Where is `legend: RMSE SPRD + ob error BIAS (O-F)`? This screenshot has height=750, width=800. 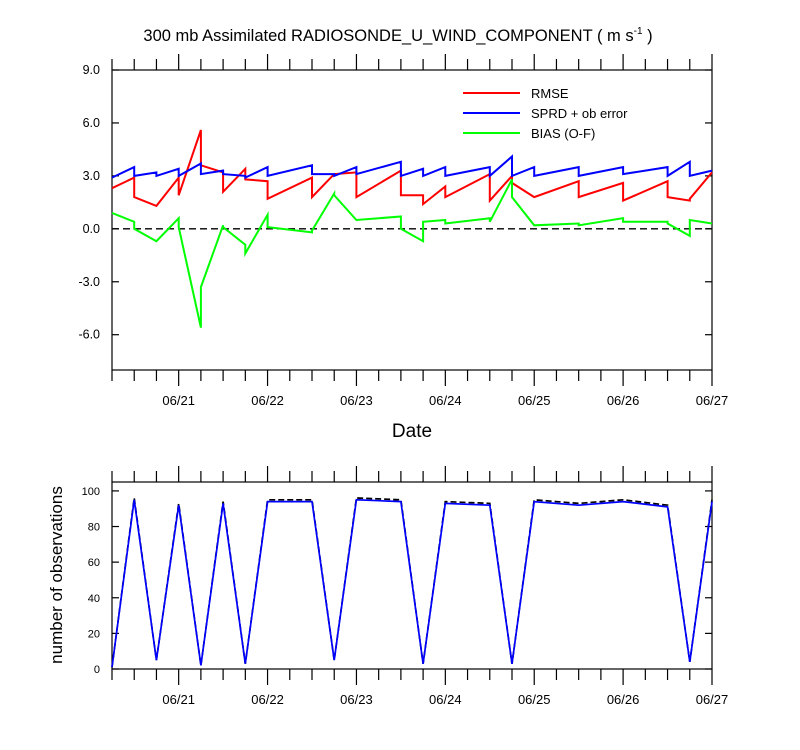 legend: RMSE SPRD + ob error BIAS (O-F) is located at coordinates (545, 113).